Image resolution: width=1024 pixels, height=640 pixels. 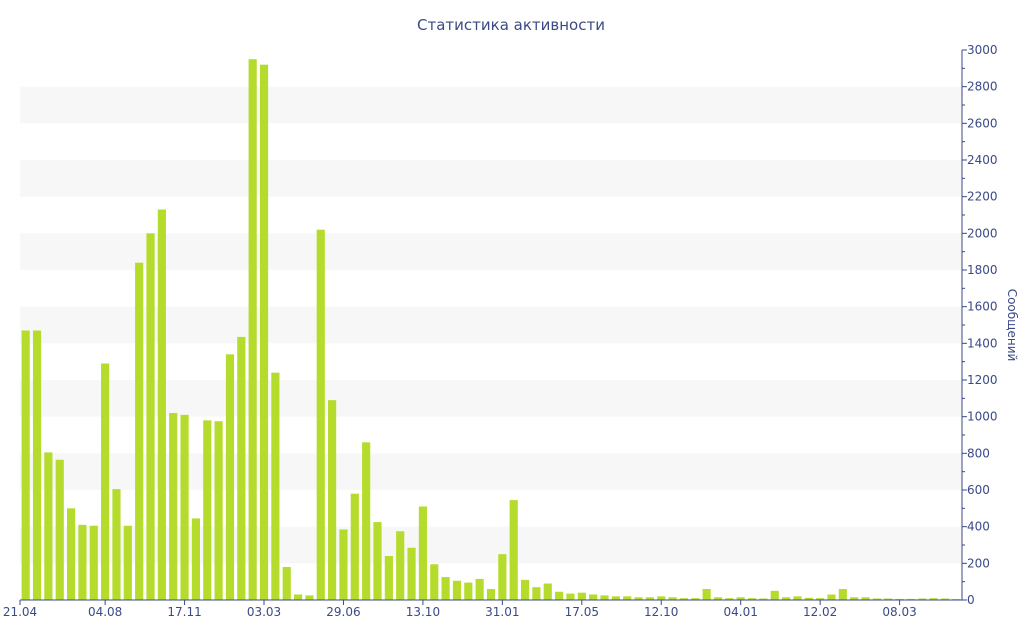 I want to click on grid-band, so click(x=491, y=325).